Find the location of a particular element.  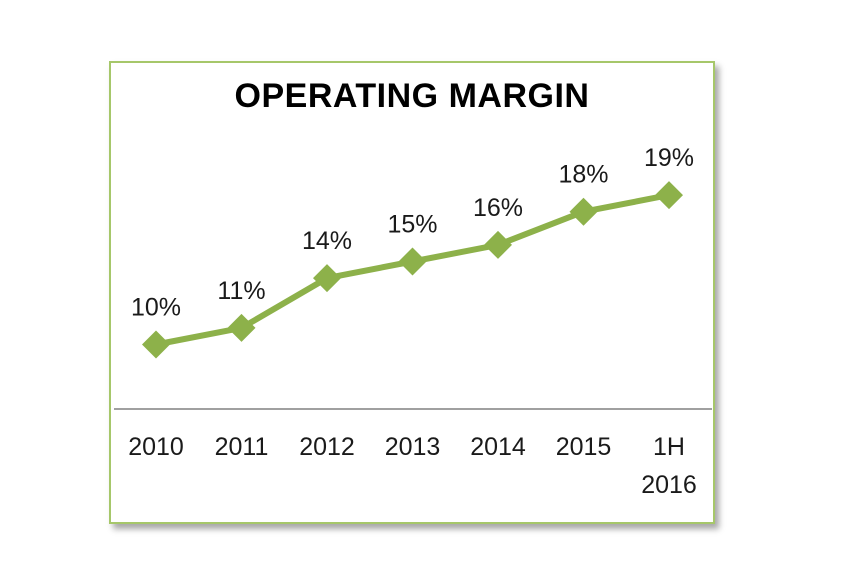

x-tick-label: 2014 is located at coordinates (498, 447).